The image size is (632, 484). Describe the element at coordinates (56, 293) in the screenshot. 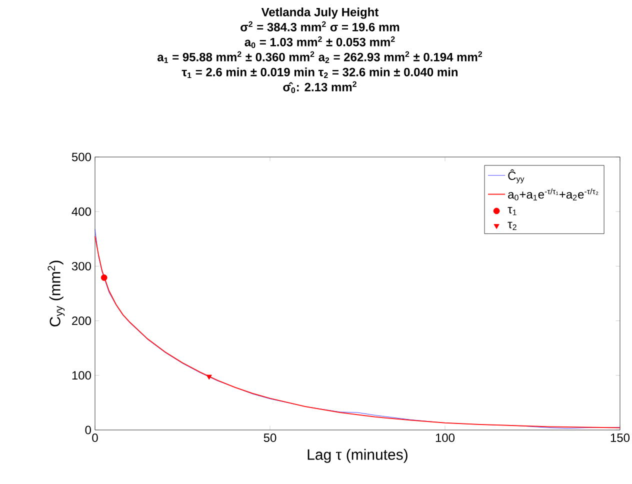

I see `y-axis-title: C$_{yy}$ (mm$^{2}$)` at that location.